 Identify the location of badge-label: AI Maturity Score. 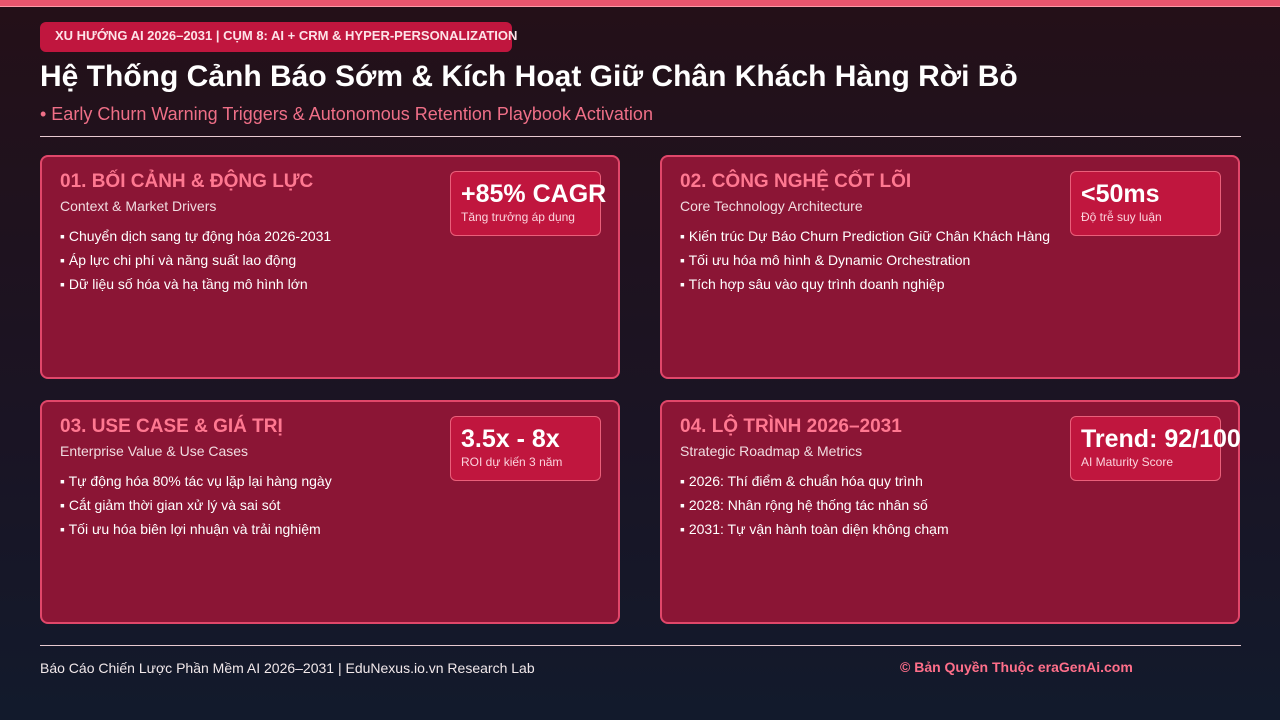
(1127, 462).